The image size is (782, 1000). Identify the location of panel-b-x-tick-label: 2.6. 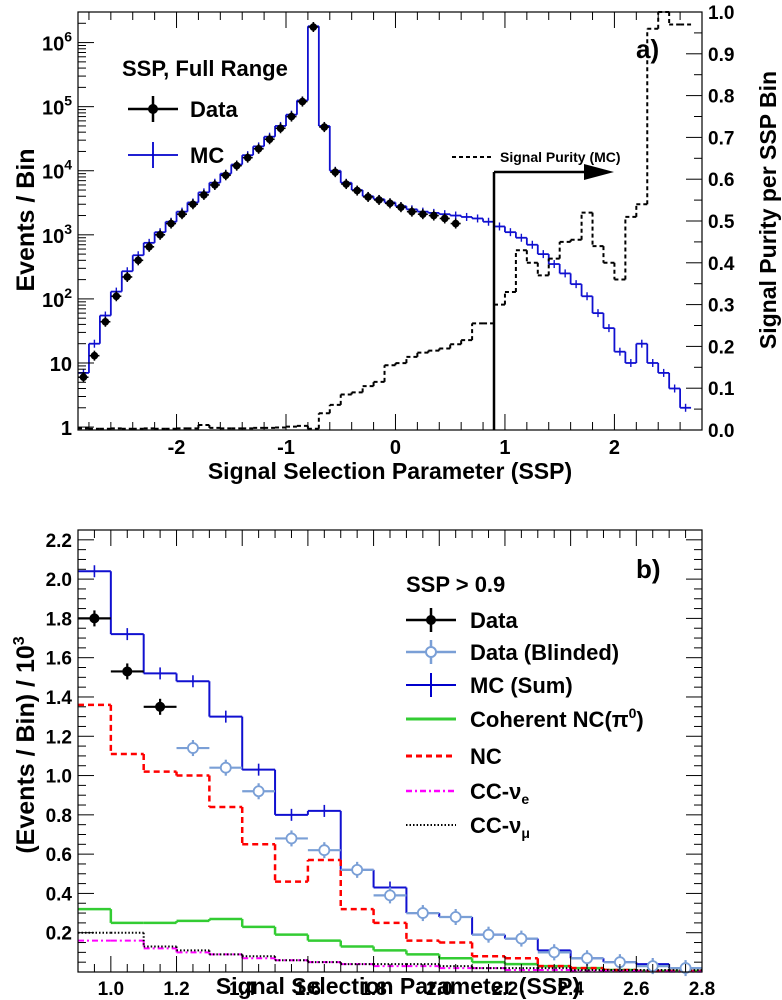
(636, 989).